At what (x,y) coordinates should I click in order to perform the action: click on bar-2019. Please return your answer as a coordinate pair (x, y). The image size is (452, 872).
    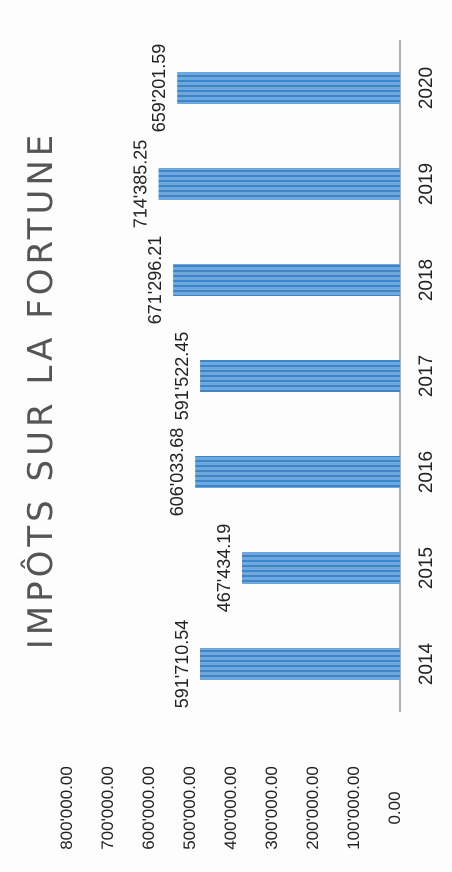
    Looking at the image, I should click on (279, 184).